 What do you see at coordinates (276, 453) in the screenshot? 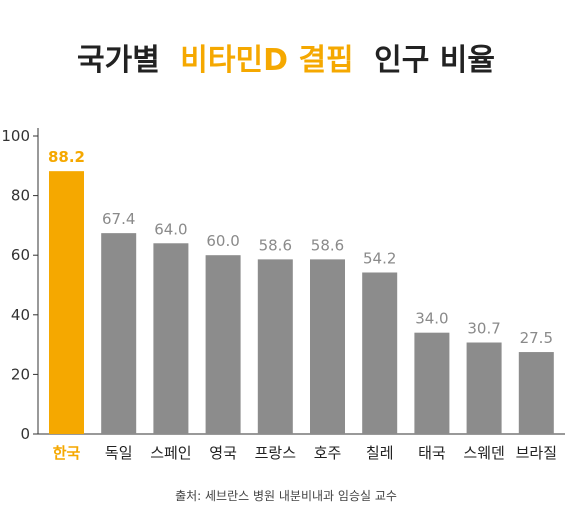
I see `category-label: 프랑스` at bounding box center [276, 453].